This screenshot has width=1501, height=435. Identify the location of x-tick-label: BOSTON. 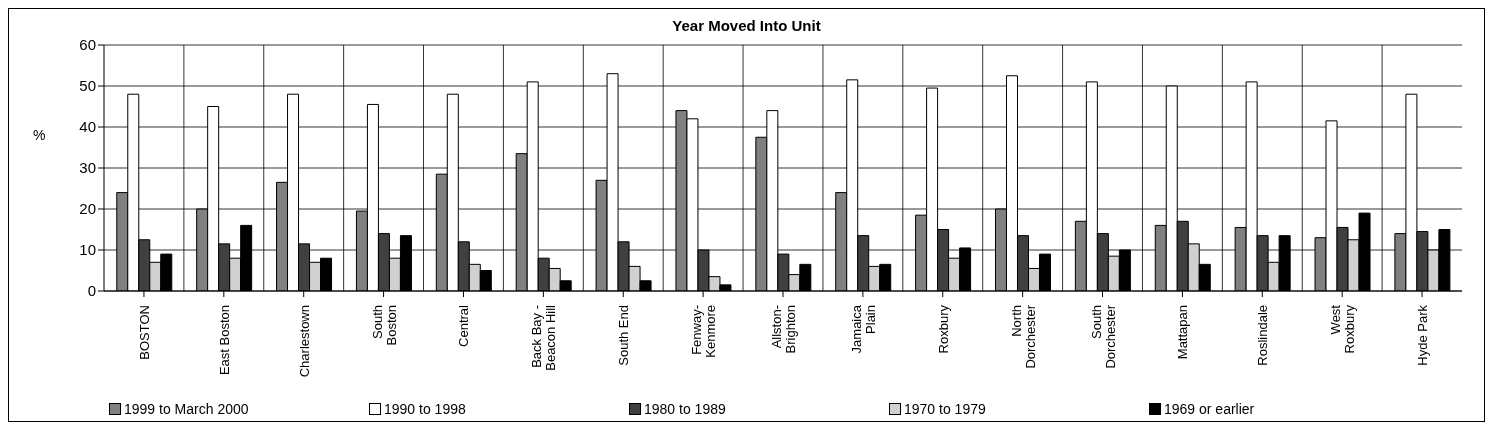
(144, 332).